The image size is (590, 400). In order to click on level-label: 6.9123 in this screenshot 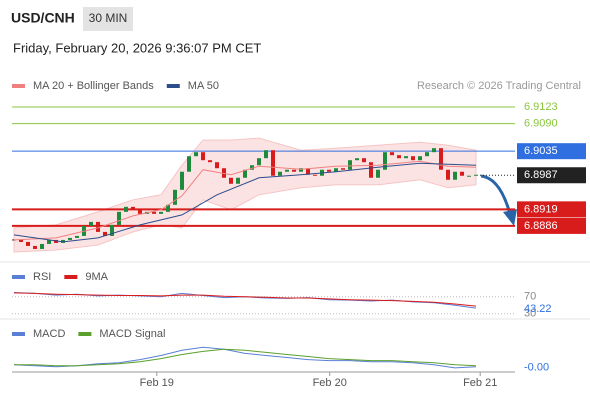, I will do `click(541, 107)`.